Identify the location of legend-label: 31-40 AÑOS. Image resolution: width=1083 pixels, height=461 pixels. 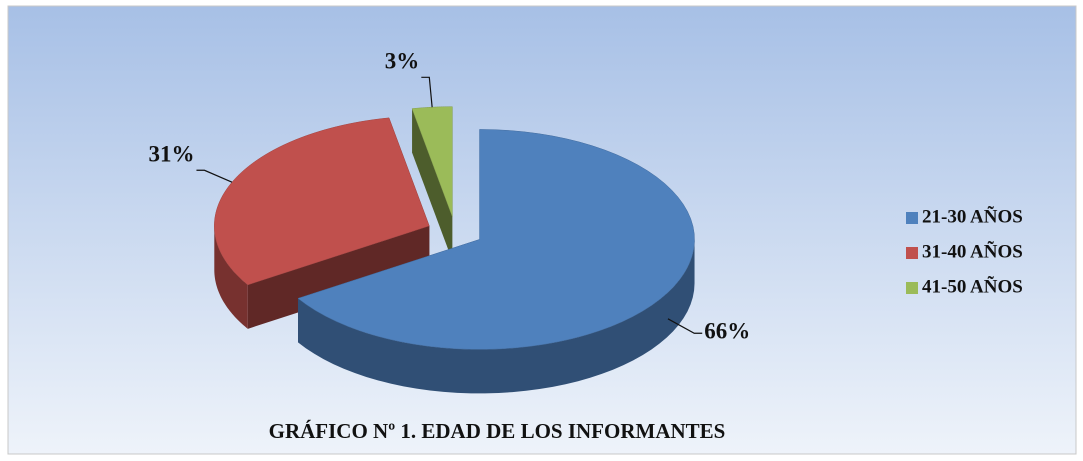
(972, 251).